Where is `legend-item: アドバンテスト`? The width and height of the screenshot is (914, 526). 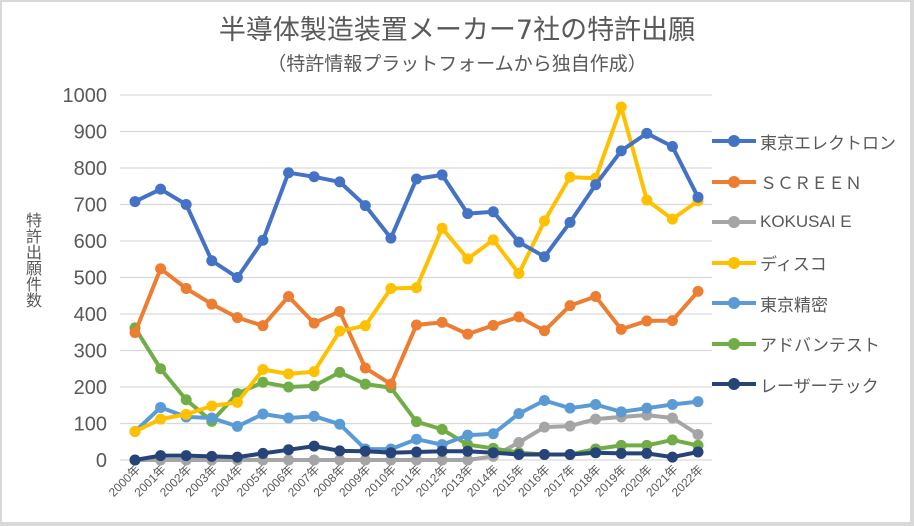 legend-item: アドバンテスト is located at coordinates (796, 344).